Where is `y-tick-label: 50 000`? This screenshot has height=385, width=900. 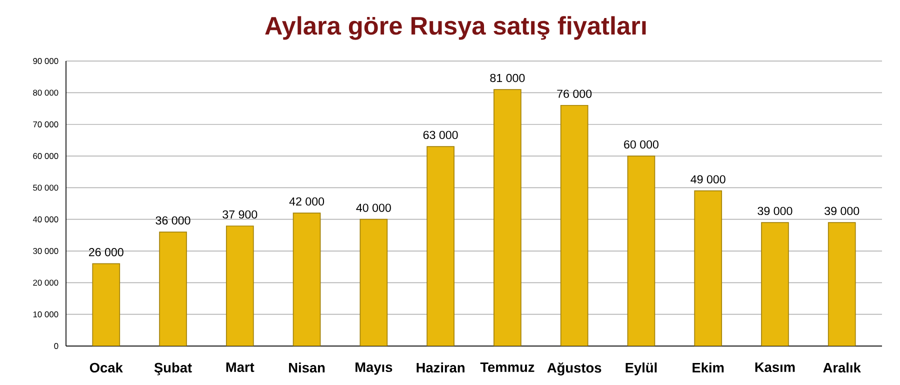
y-tick-label: 50 000 is located at coordinates (45, 187).